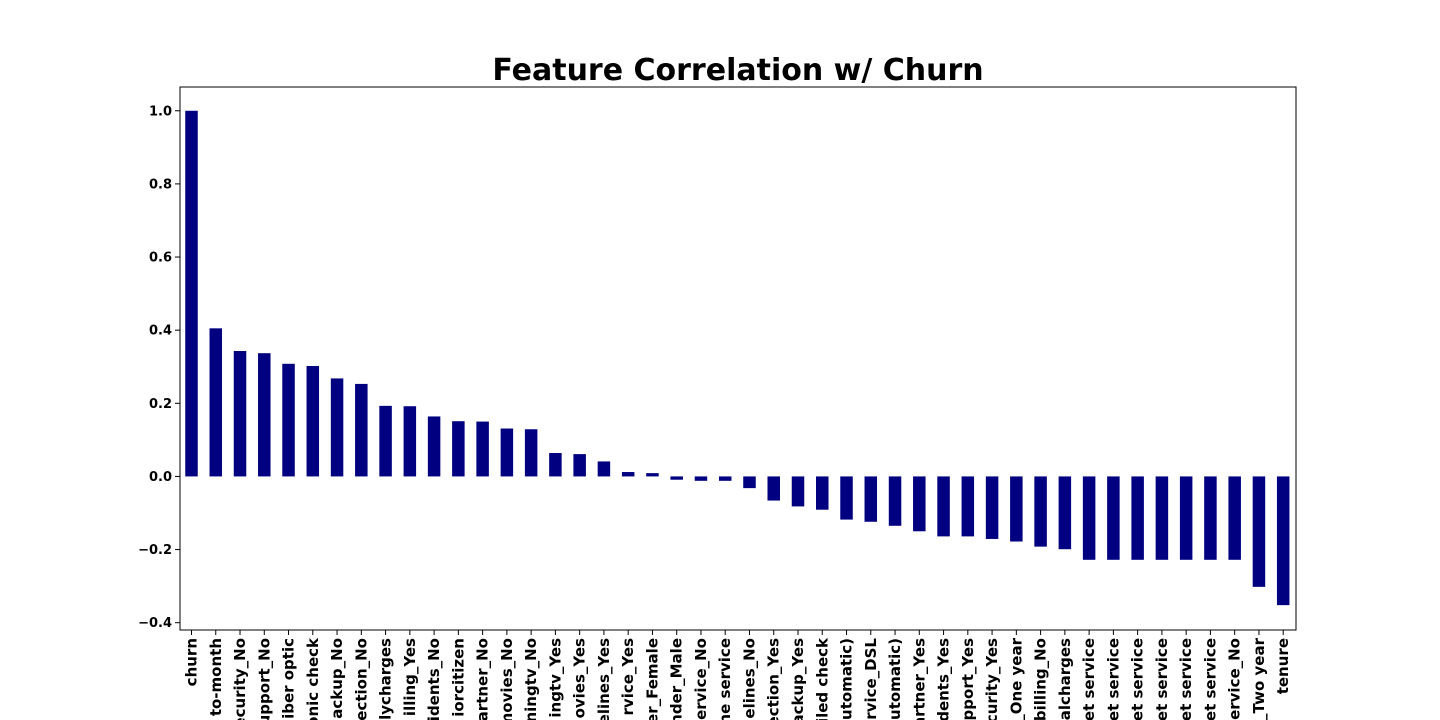  What do you see at coordinates (580, 678) in the screenshot?
I see `x-tick-label: ovies_Yes` at bounding box center [580, 678].